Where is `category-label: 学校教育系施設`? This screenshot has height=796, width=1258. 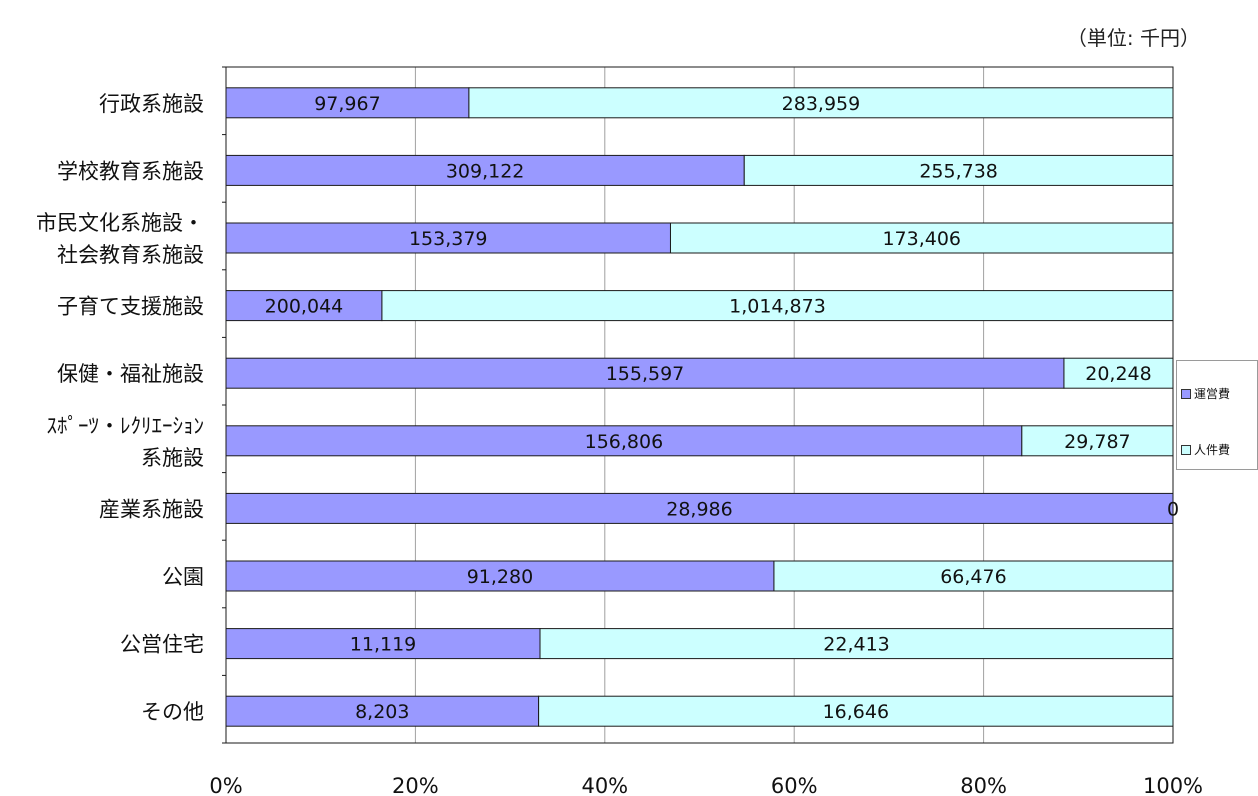
category-label: 学校教育系施設 is located at coordinates (130, 171).